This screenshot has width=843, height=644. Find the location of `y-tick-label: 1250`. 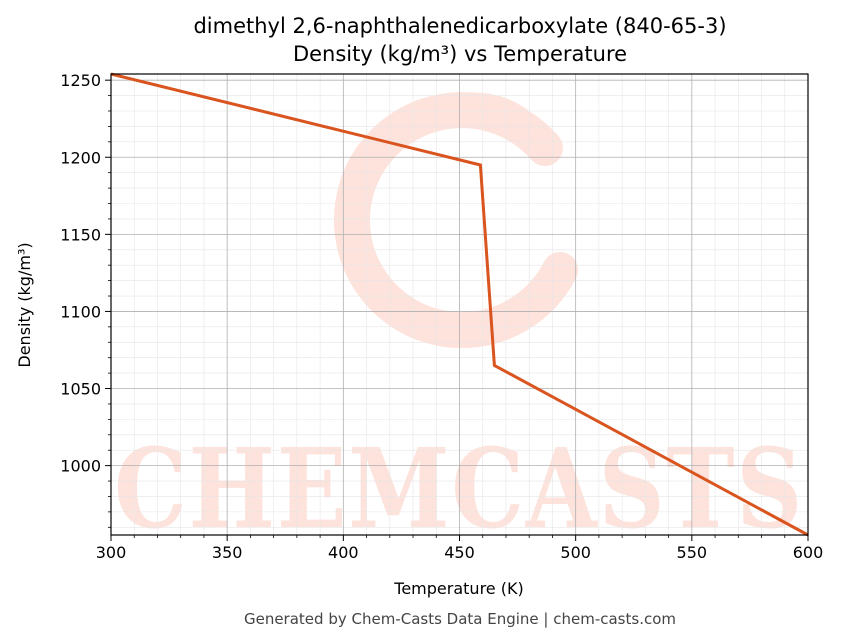

y-tick-label: 1250 is located at coordinates (80, 80).